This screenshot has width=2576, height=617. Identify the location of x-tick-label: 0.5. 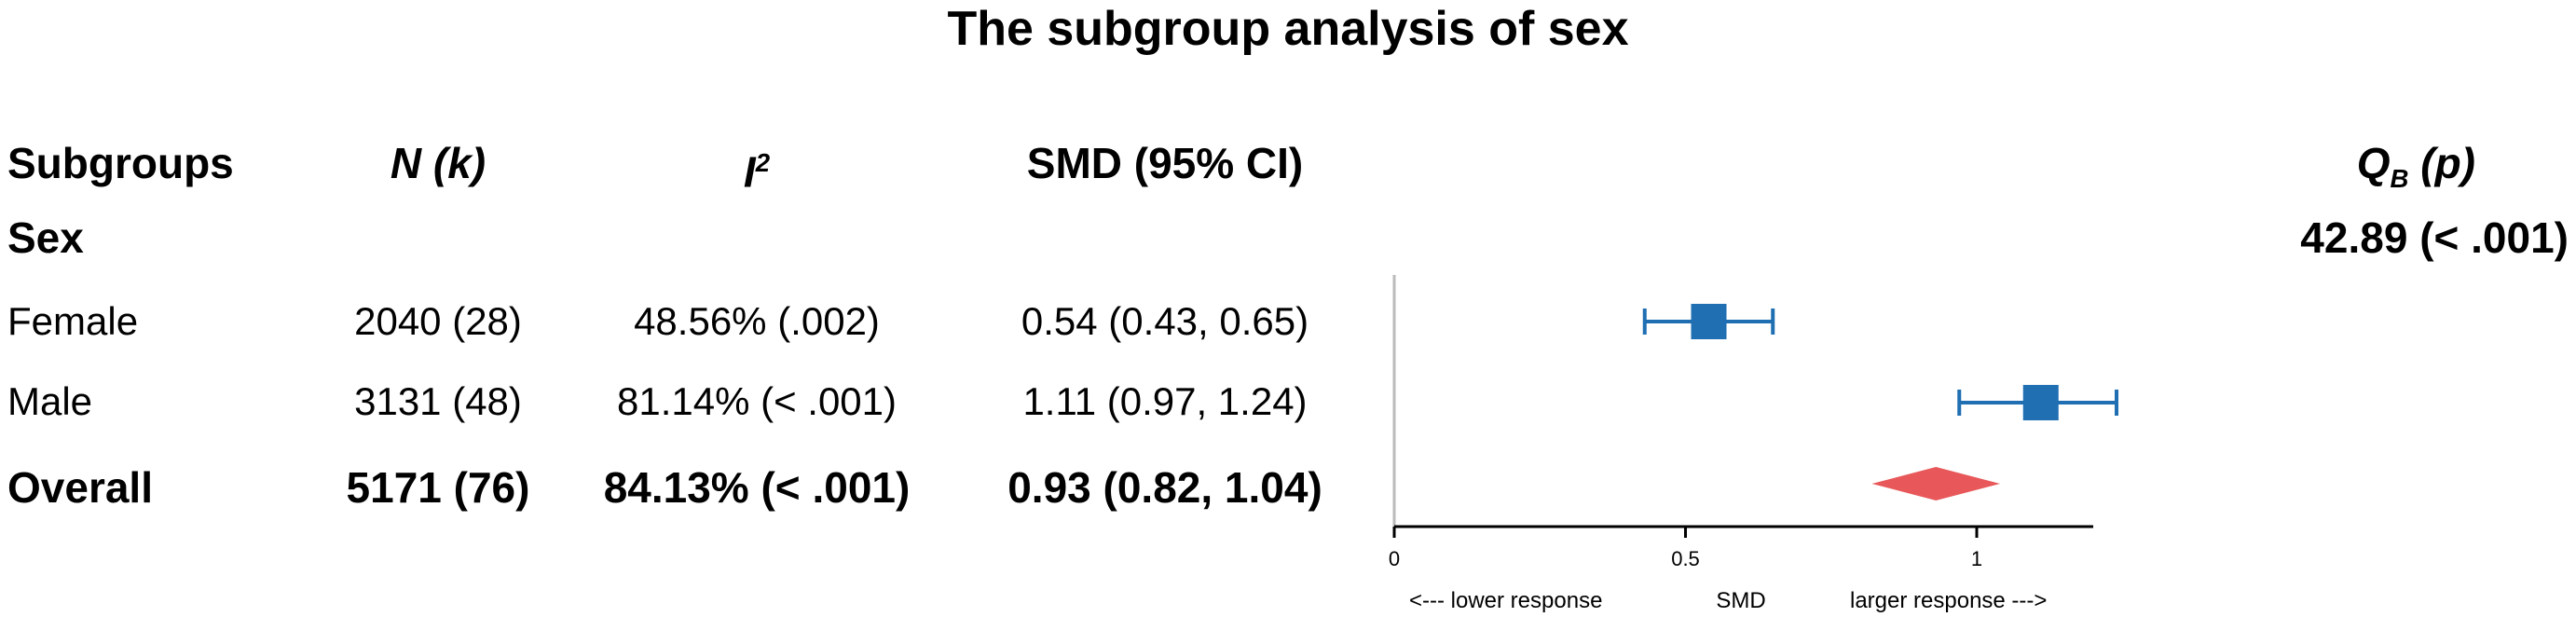
(1685, 558).